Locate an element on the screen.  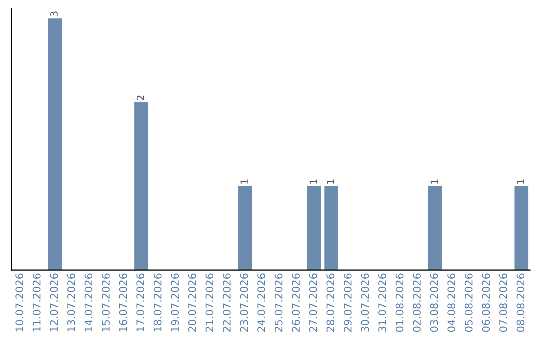
x-tick-label: 06.08.2026 is located at coordinates (486, 303).